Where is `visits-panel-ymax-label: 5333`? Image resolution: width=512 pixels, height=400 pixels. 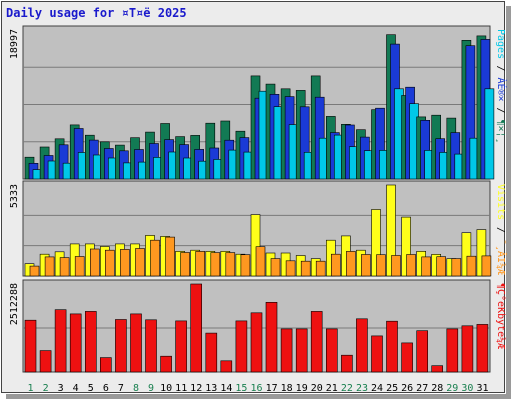
visits-panel-ymax-label: 5333 is located at coordinates (14, 196).